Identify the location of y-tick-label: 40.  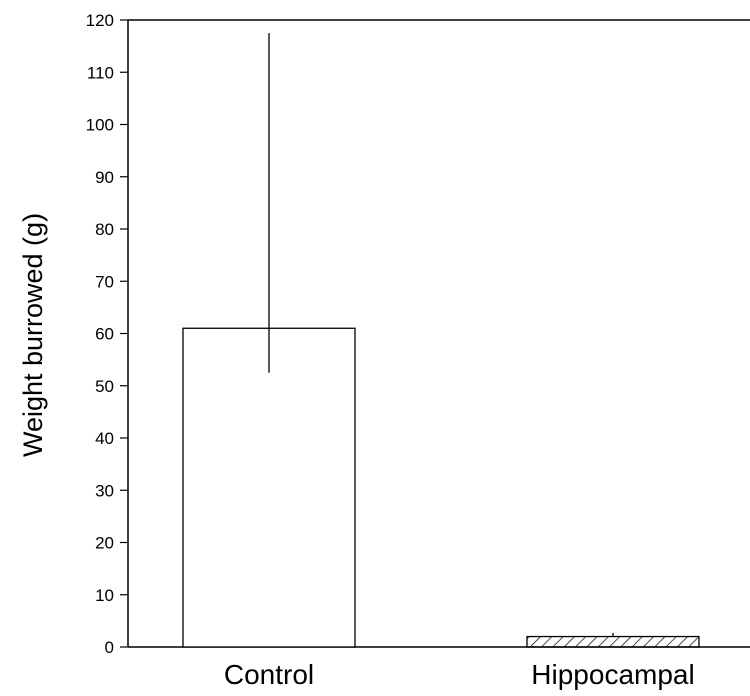
(104, 438).